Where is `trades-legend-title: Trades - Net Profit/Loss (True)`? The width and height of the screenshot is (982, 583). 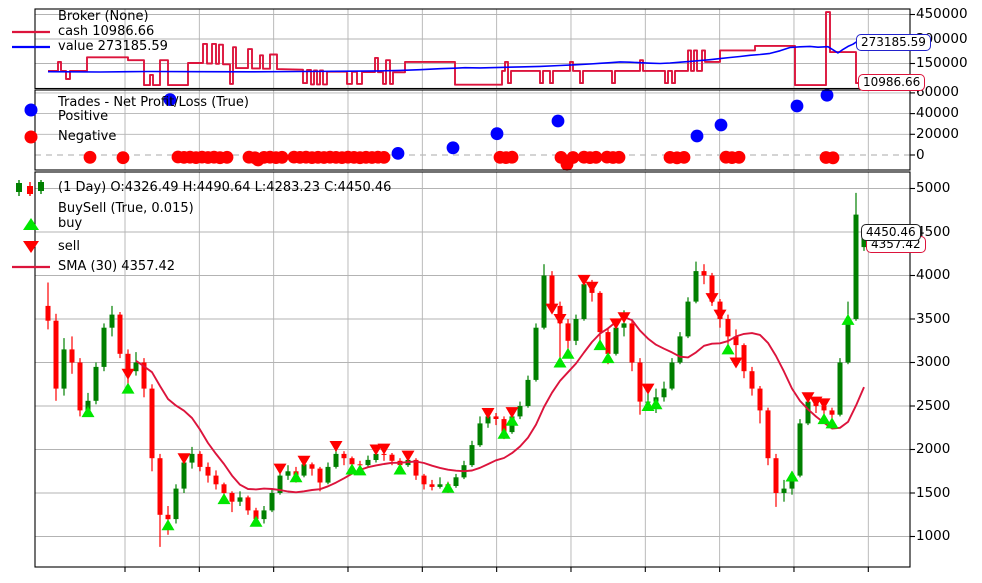
trades-legend-title: Trades - Net Profit/Loss (True) is located at coordinates (153, 102).